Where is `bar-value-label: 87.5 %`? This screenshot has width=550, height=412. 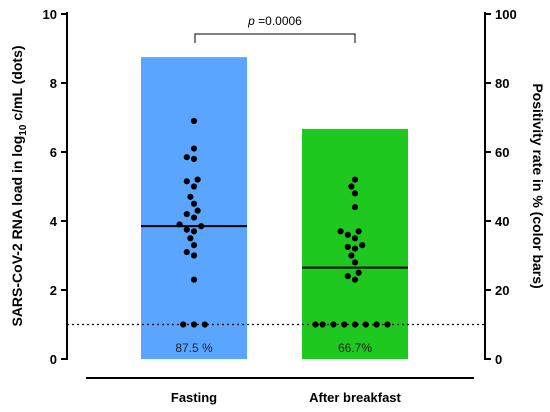 bar-value-label: 87.5 % is located at coordinates (194, 348).